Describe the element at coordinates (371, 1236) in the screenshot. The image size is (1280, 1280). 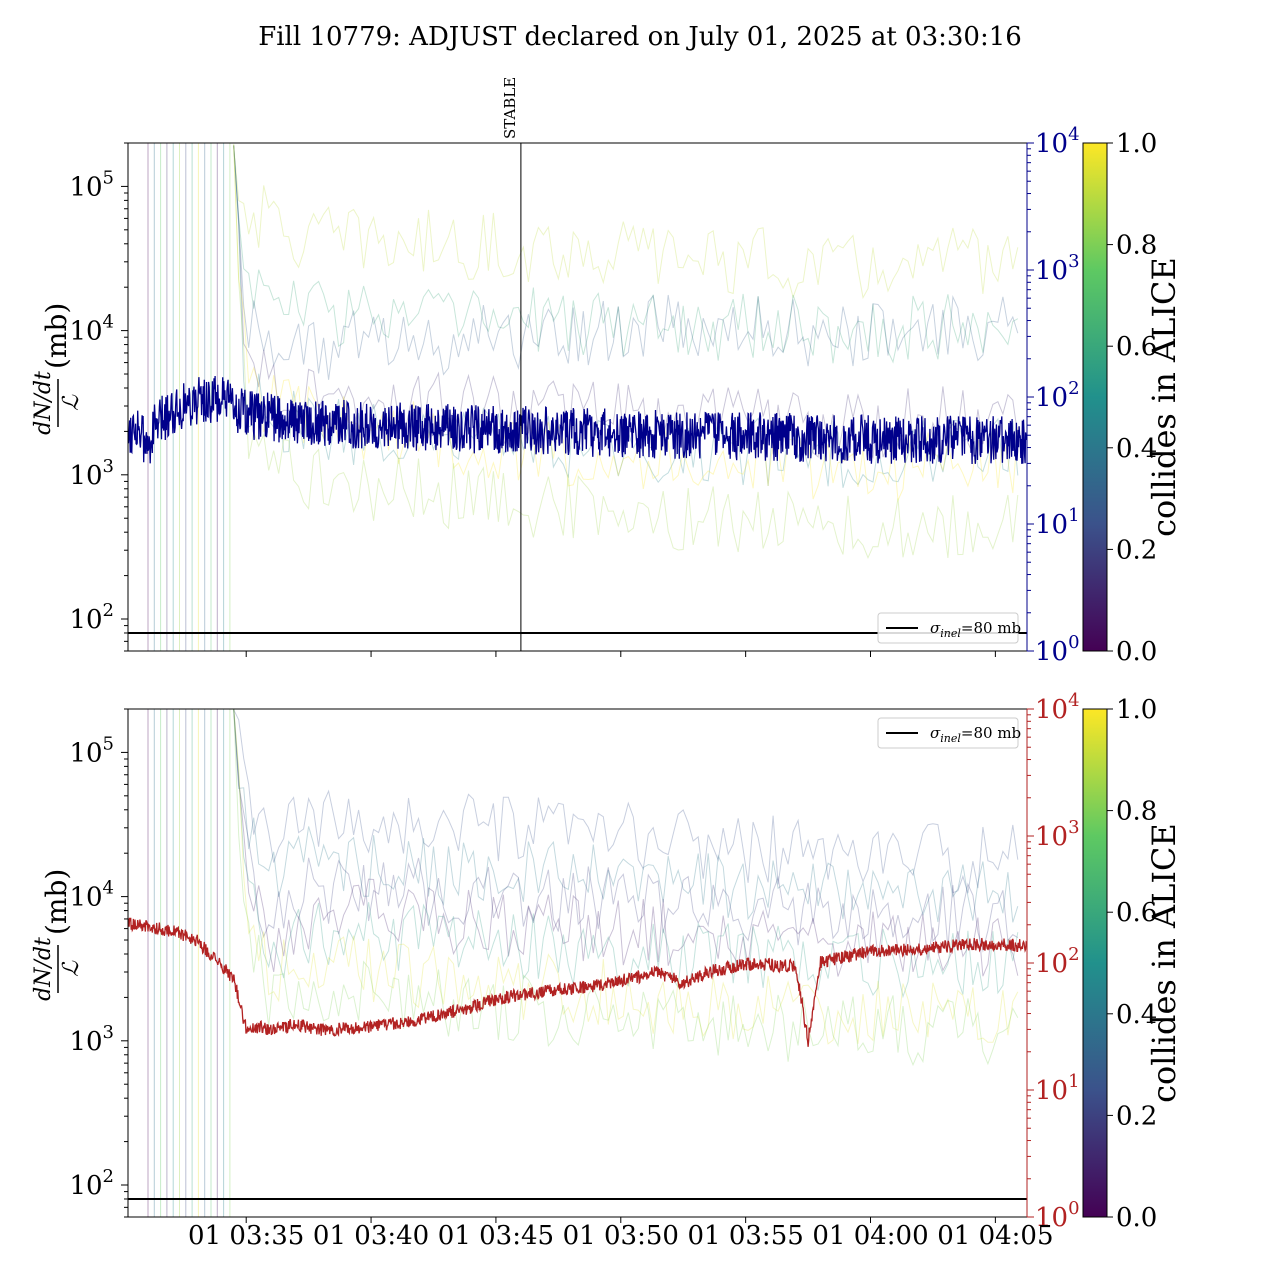
I see `x-tick-label: 01 03:40` at that location.